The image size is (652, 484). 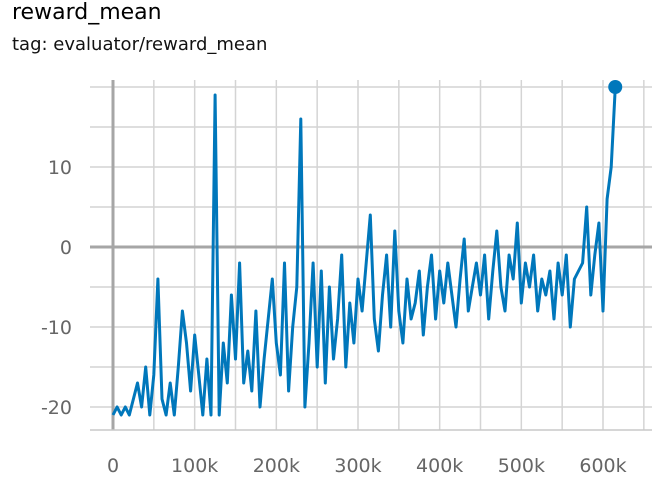 I want to click on x-tick-label: 600k, so click(x=602, y=466).